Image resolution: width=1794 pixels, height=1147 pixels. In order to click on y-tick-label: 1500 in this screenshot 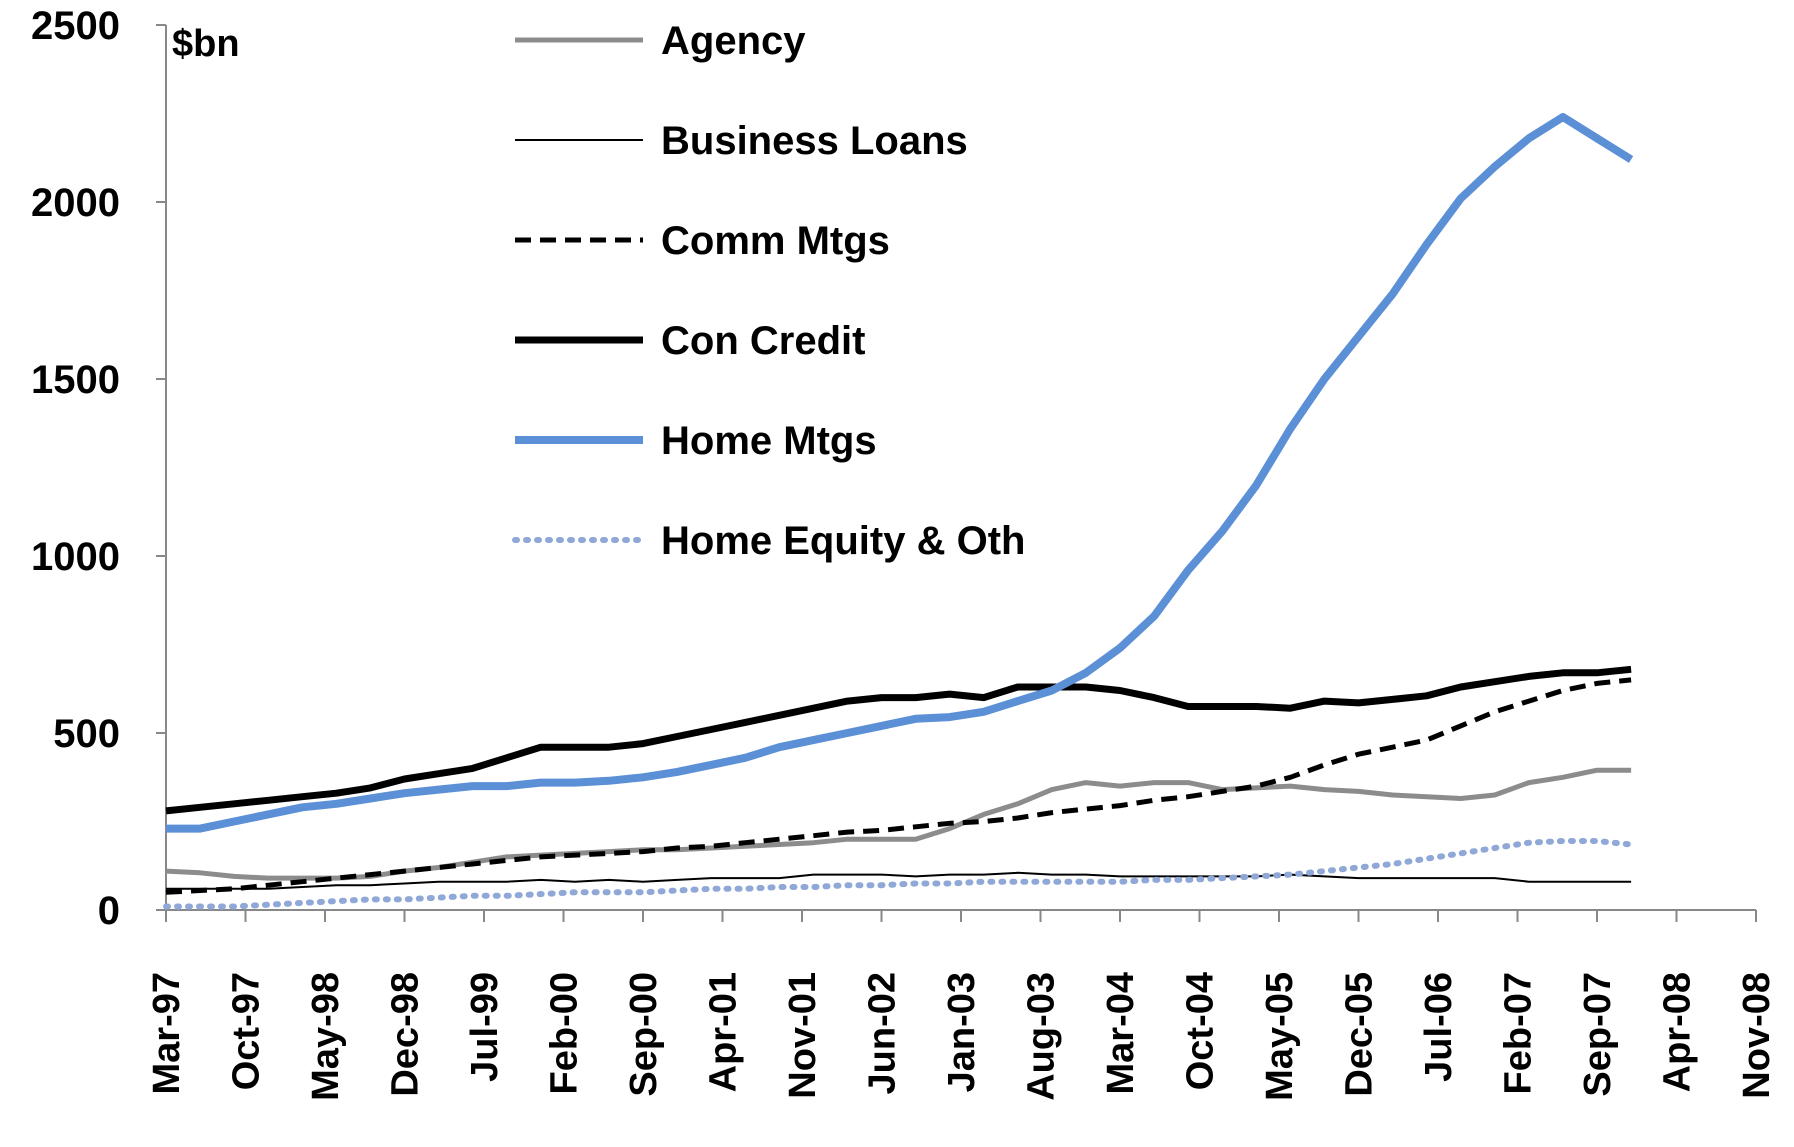, I will do `click(75, 380)`.